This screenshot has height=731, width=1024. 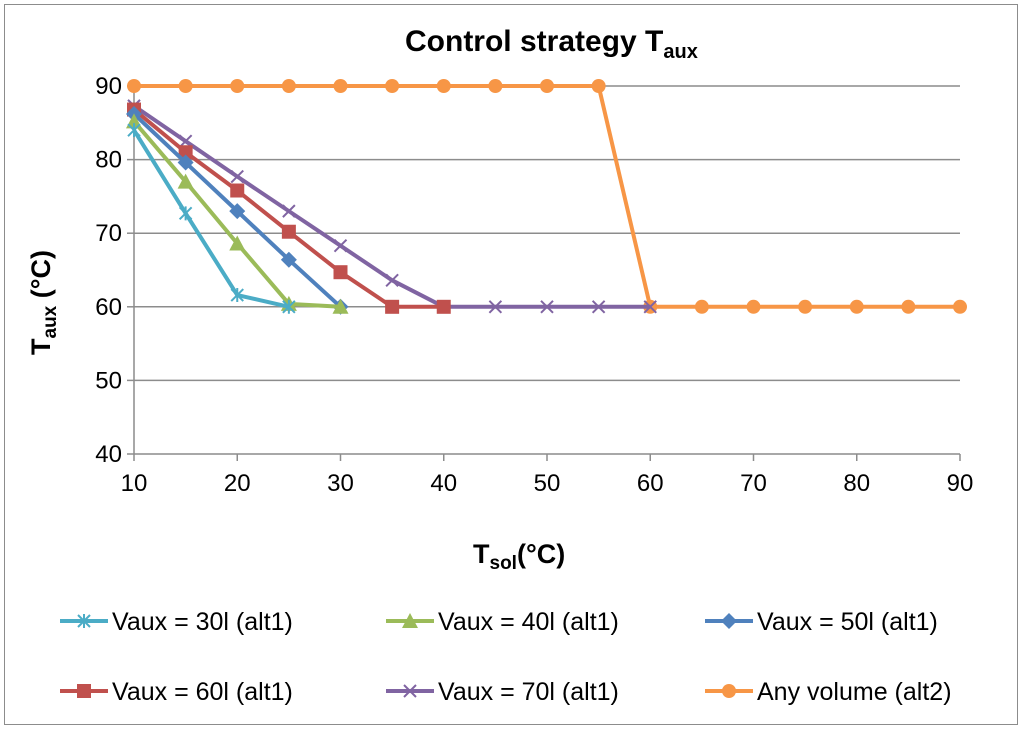 I want to click on x-tick-label: 90, so click(x=960, y=483).